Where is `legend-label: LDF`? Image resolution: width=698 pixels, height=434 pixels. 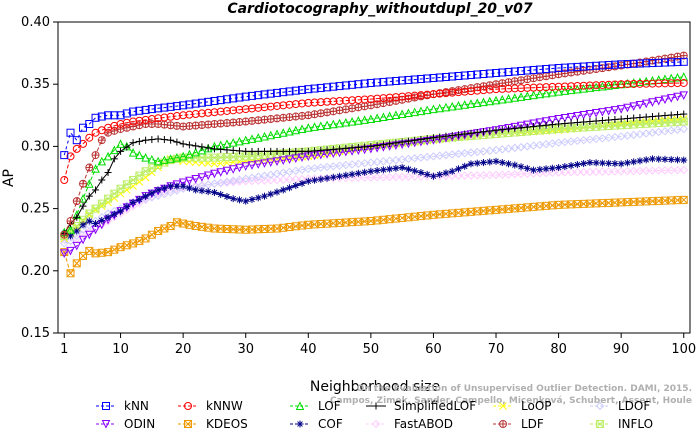 legend-label: LDF is located at coordinates (532, 424).